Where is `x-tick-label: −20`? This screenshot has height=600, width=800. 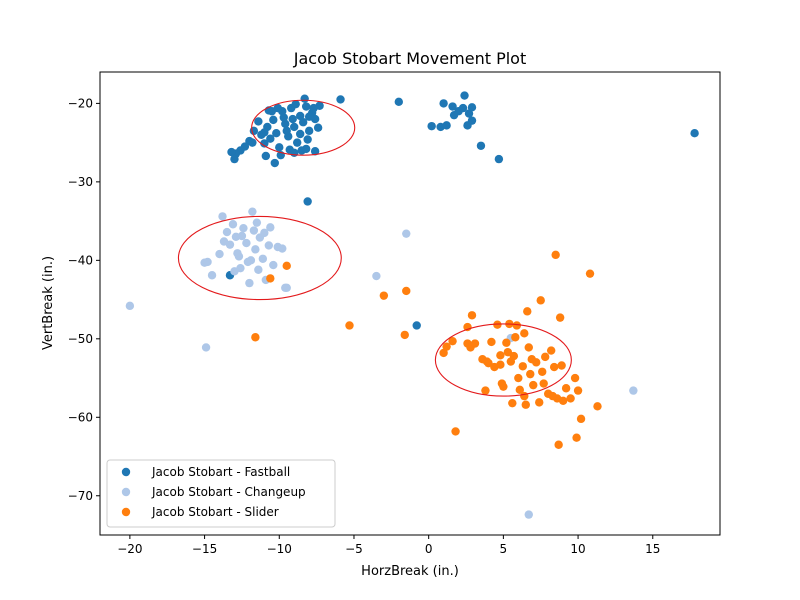
x-tick-label: −20 is located at coordinates (129, 549).